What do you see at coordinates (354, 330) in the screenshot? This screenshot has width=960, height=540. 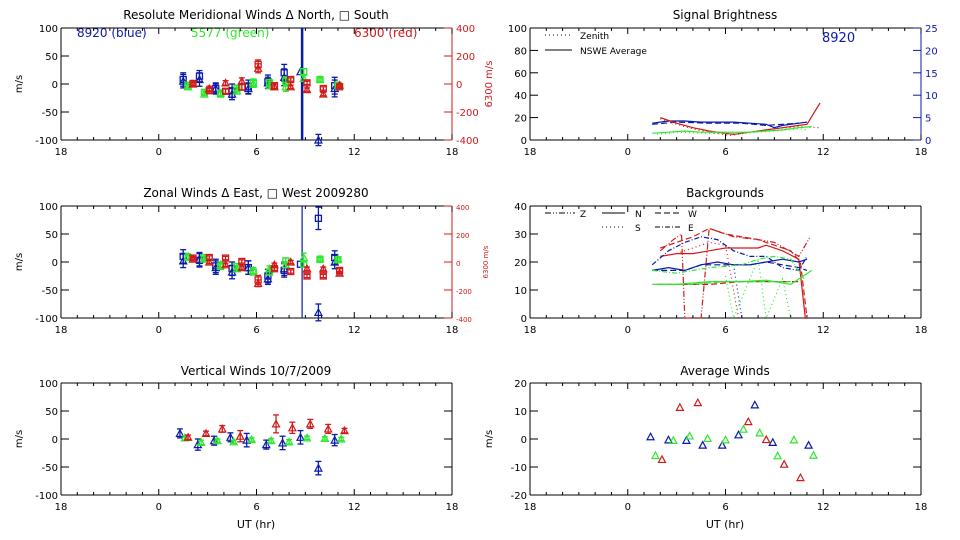 I see `x-tick-label: 12` at bounding box center [354, 330].